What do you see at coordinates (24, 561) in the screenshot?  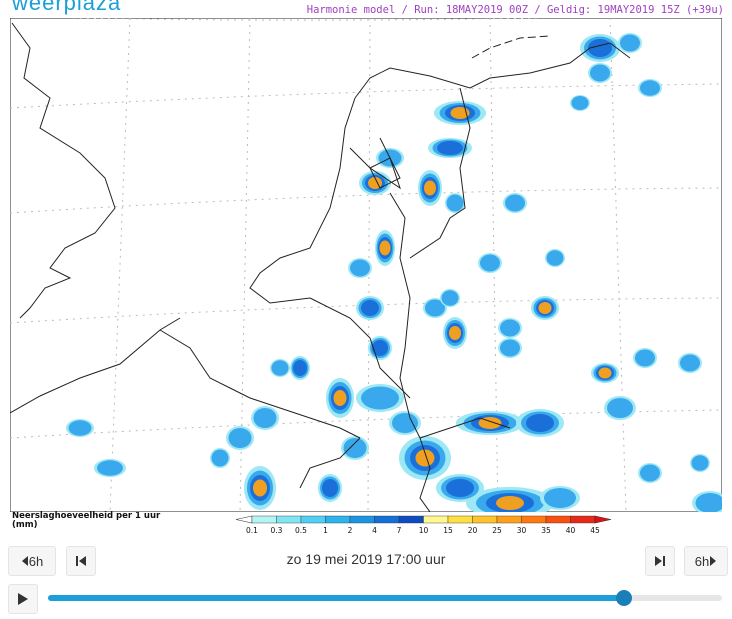 I see `back-icon` at bounding box center [24, 561].